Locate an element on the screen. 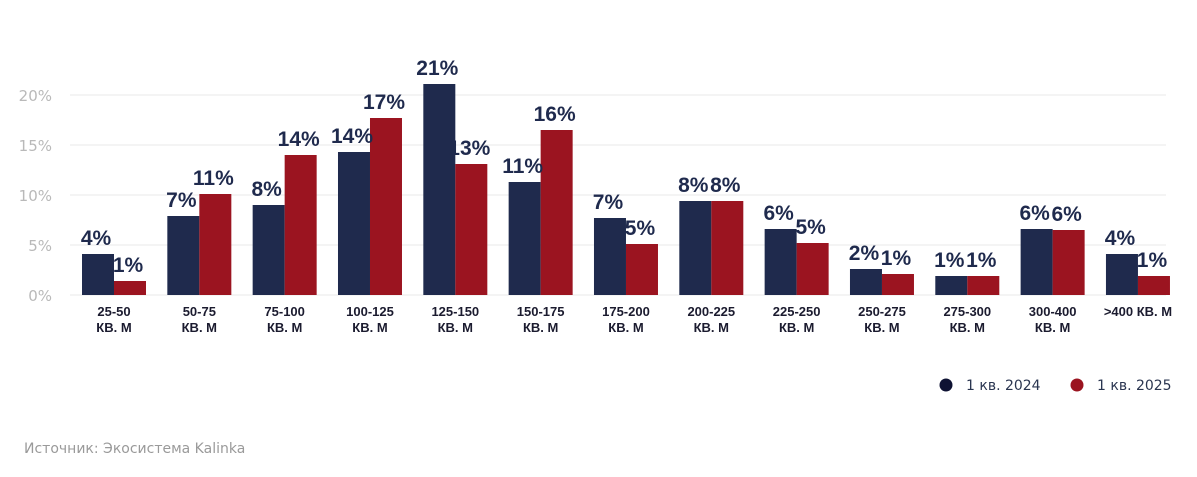  data-label: 21% is located at coordinates (437, 68).